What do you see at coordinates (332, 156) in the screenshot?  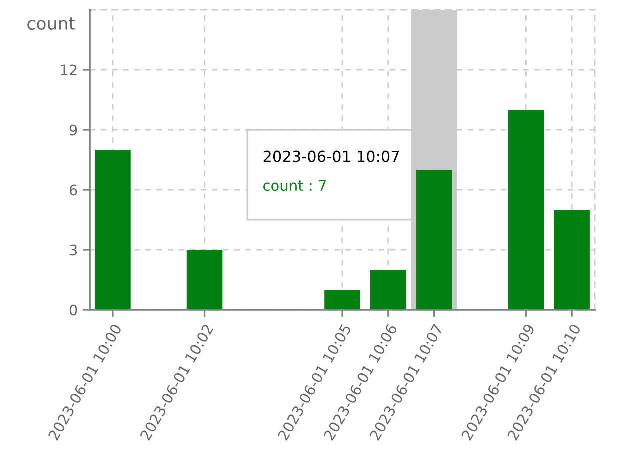 I see `annotation: 2023-06-01 10:07` at bounding box center [332, 156].